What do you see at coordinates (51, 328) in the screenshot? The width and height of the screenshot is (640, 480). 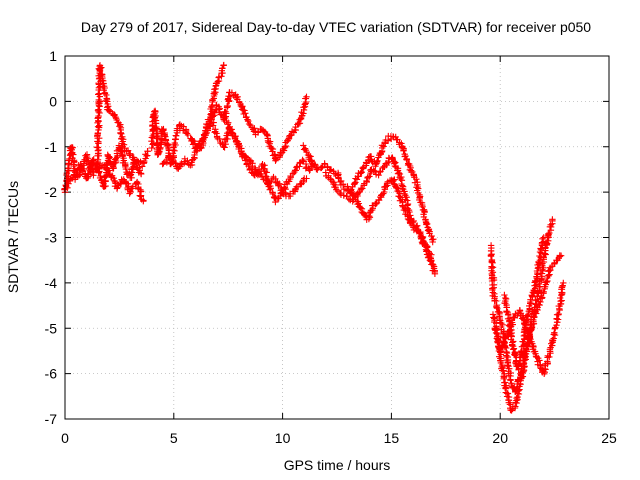 I see `y-tick-label: -5` at bounding box center [51, 328].